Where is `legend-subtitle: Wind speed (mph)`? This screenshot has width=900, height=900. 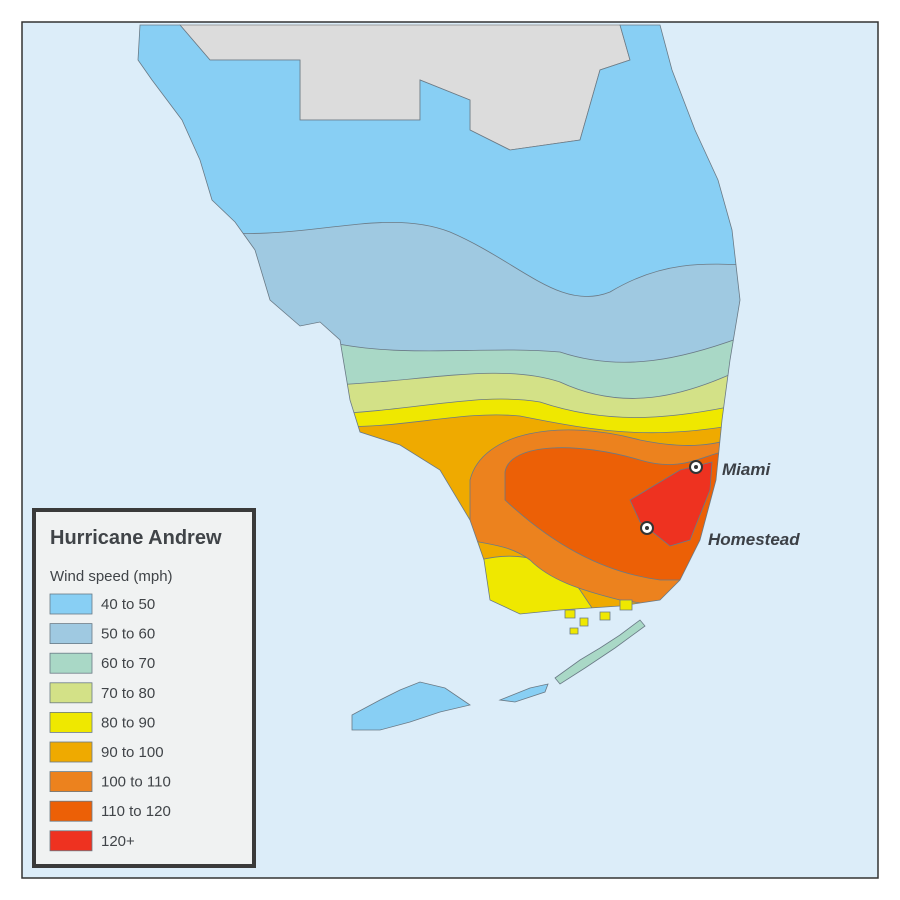
legend-subtitle: Wind speed (mph) is located at coordinates (111, 576).